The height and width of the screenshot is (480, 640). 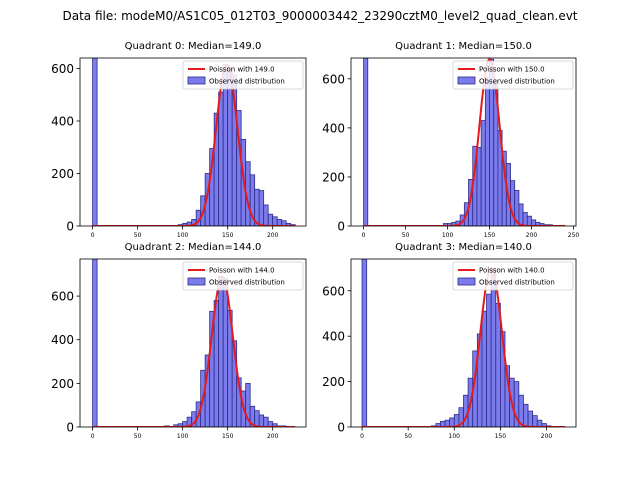 What do you see at coordinates (242, 70) in the screenshot?
I see `legend-fit-label: Poisson with 149.0` at bounding box center [242, 70].